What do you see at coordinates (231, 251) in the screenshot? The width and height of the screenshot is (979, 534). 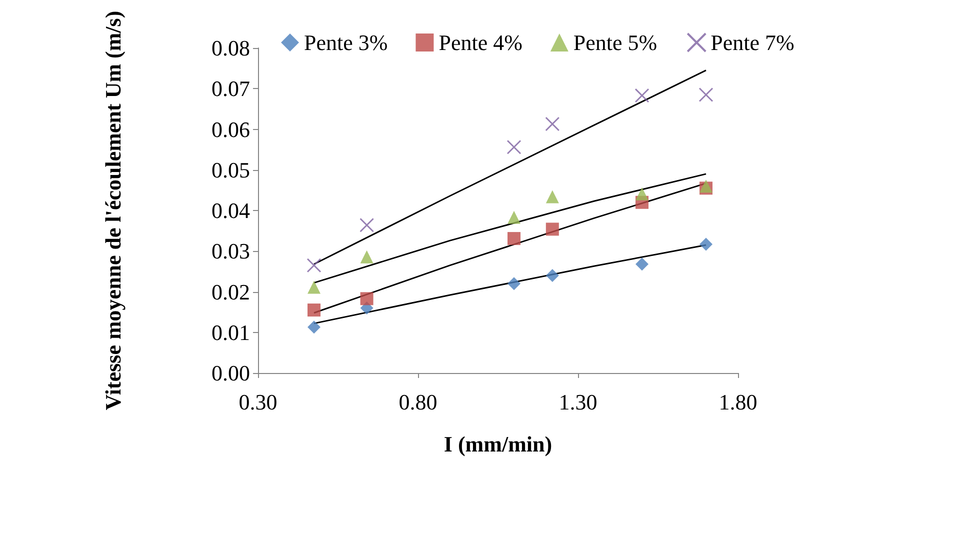 I see `y-tick-label: 0.03` at bounding box center [231, 251].